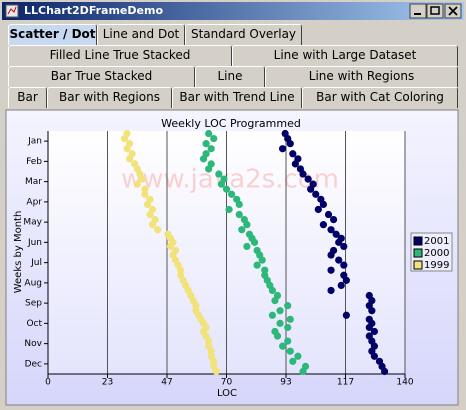 The image size is (466, 410). What do you see at coordinates (345, 383) in the screenshot?
I see `x-tick-label: 117` at bounding box center [345, 383].